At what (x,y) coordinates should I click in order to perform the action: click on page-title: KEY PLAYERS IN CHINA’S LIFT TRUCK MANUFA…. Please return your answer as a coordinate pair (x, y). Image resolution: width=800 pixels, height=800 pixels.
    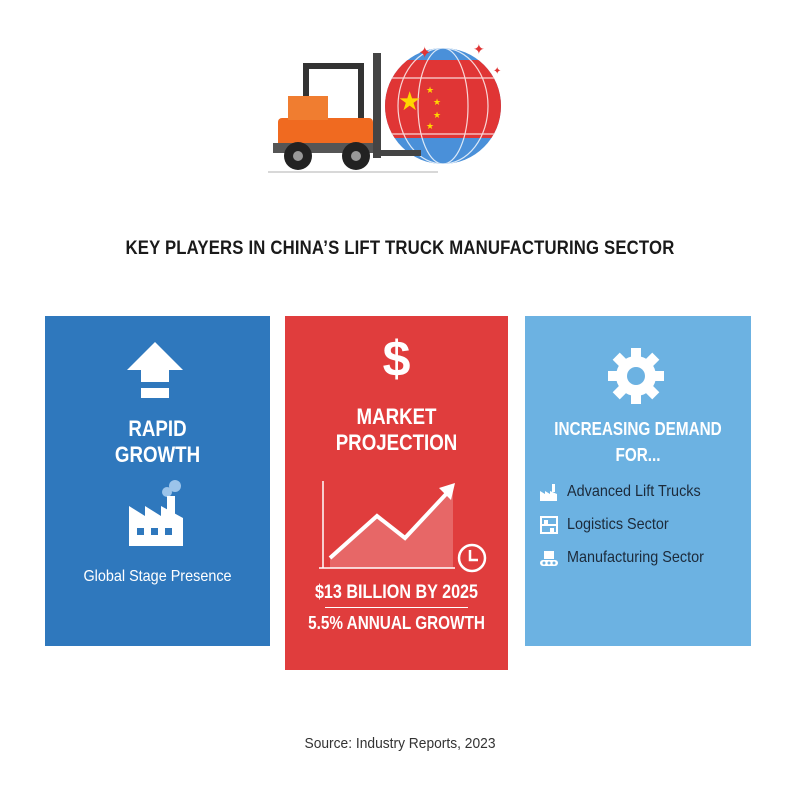
    Looking at the image, I should click on (400, 248).